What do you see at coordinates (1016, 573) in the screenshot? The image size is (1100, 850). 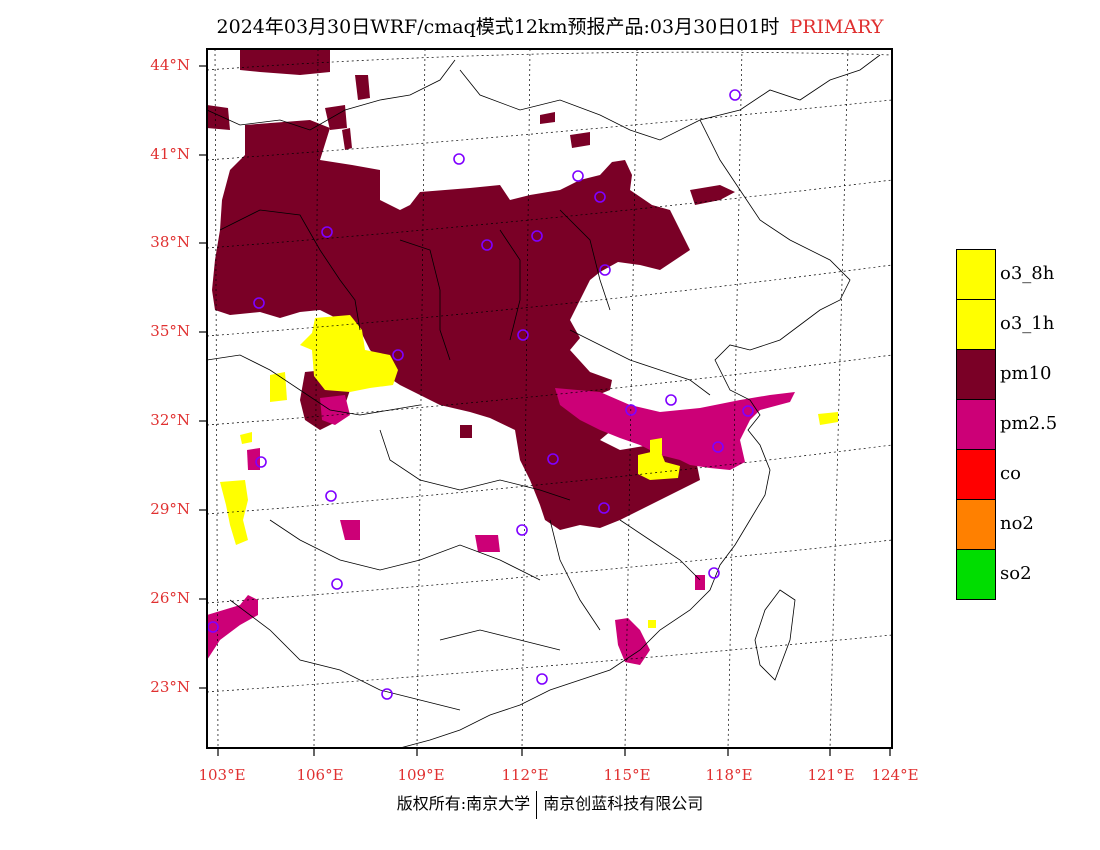 I see `legend-label: so2` at bounding box center [1016, 573].